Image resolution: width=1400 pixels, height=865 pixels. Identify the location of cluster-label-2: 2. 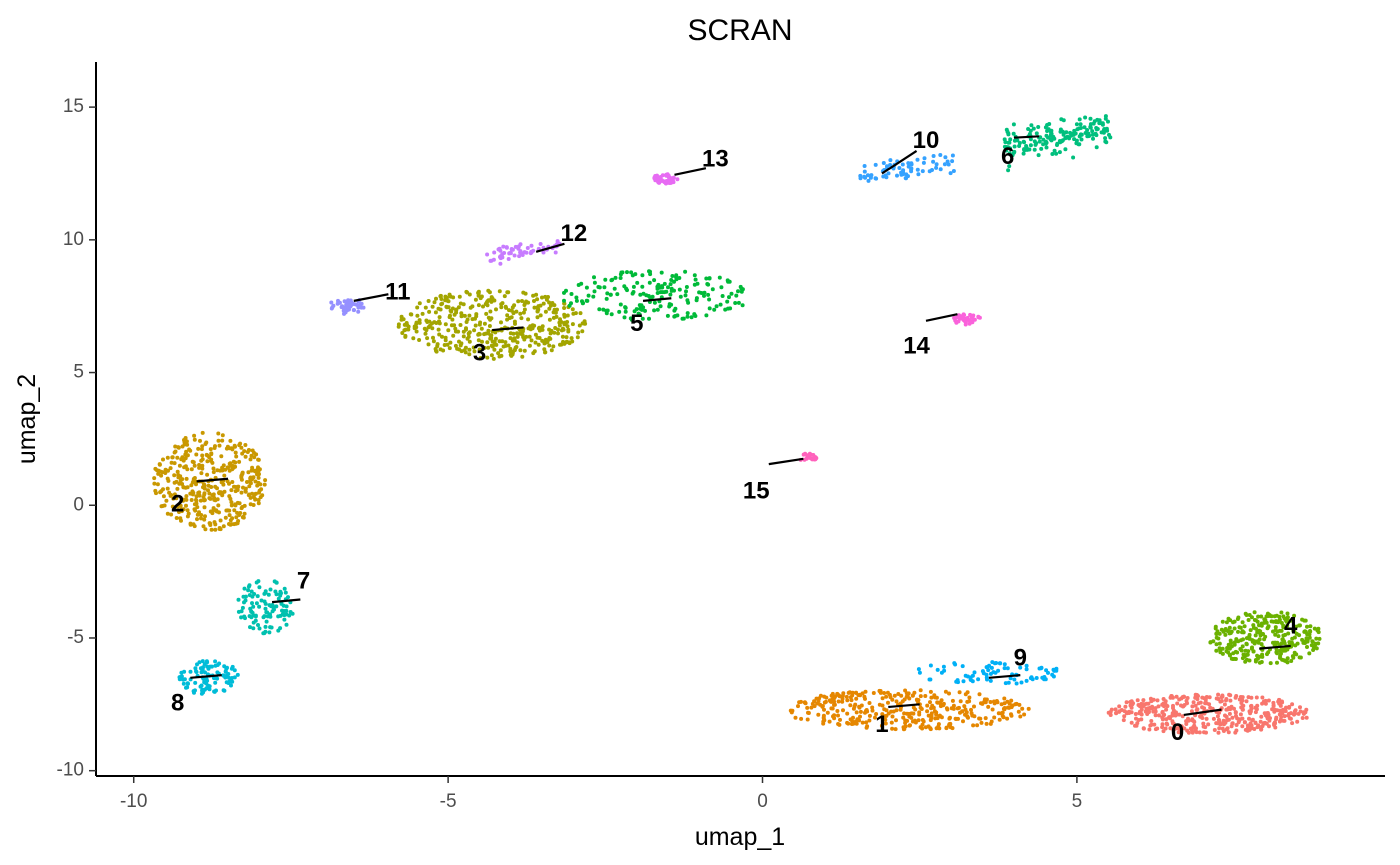
(177, 504).